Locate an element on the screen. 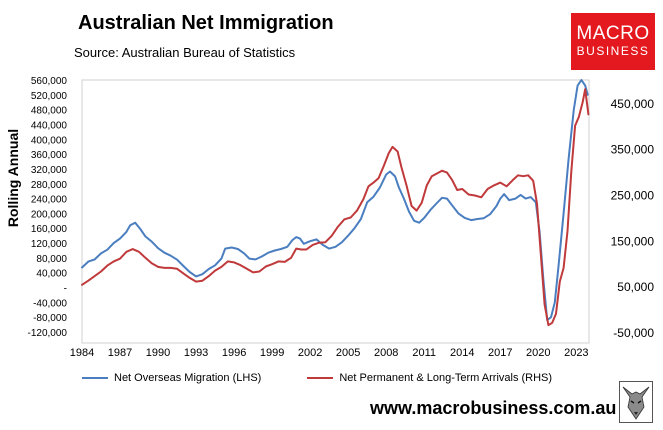 The width and height of the screenshot is (663, 430). legend-swatch-plt is located at coordinates (320, 378).